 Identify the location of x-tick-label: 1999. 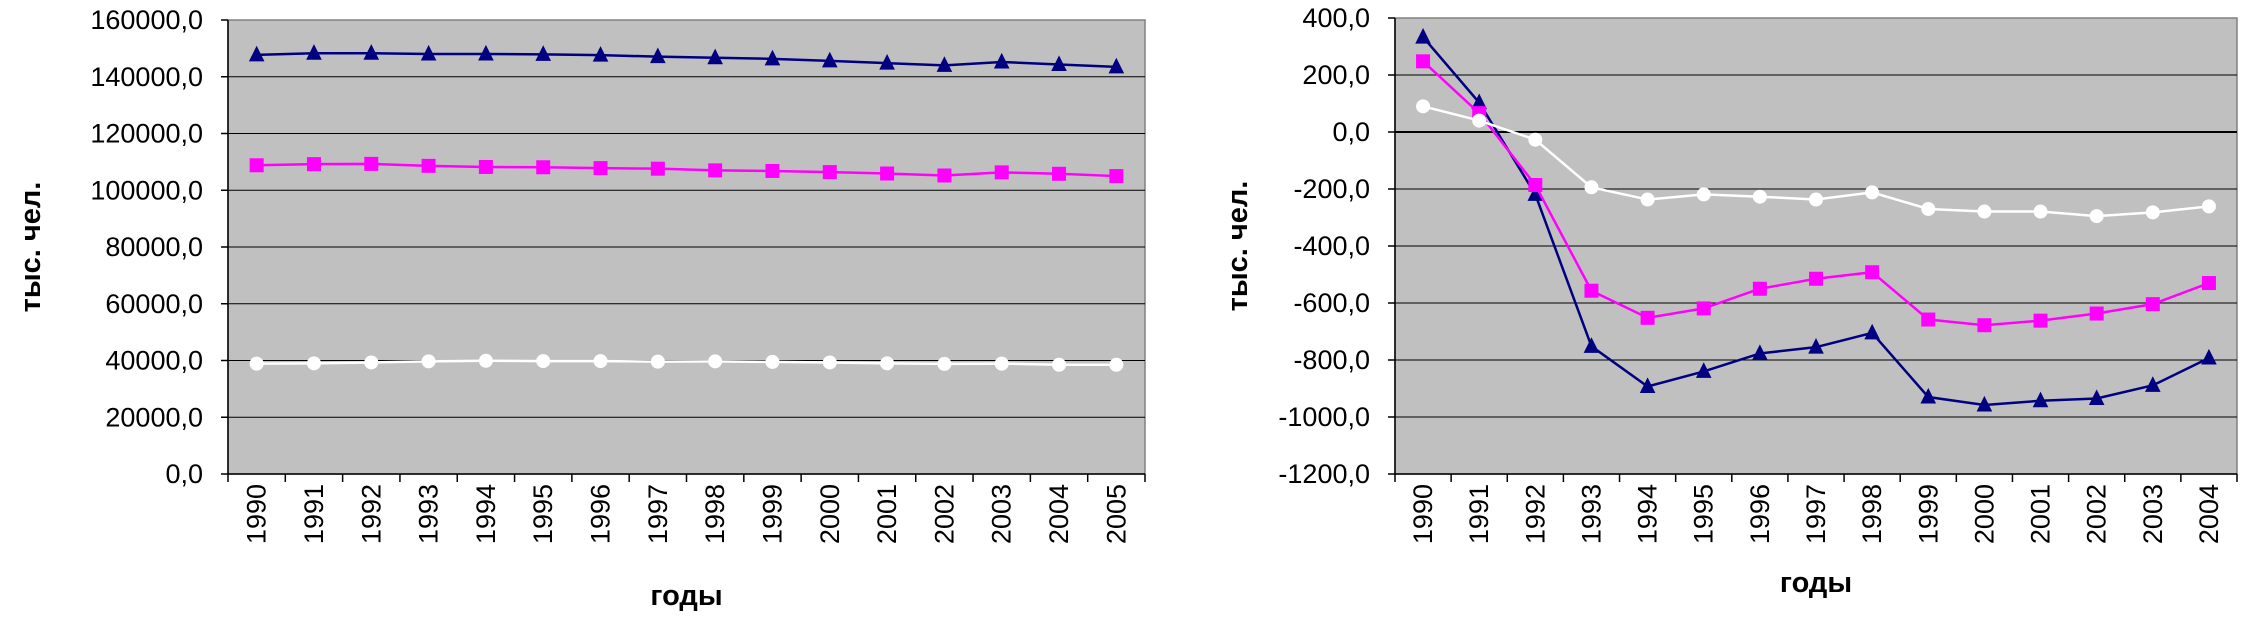
(772, 514).